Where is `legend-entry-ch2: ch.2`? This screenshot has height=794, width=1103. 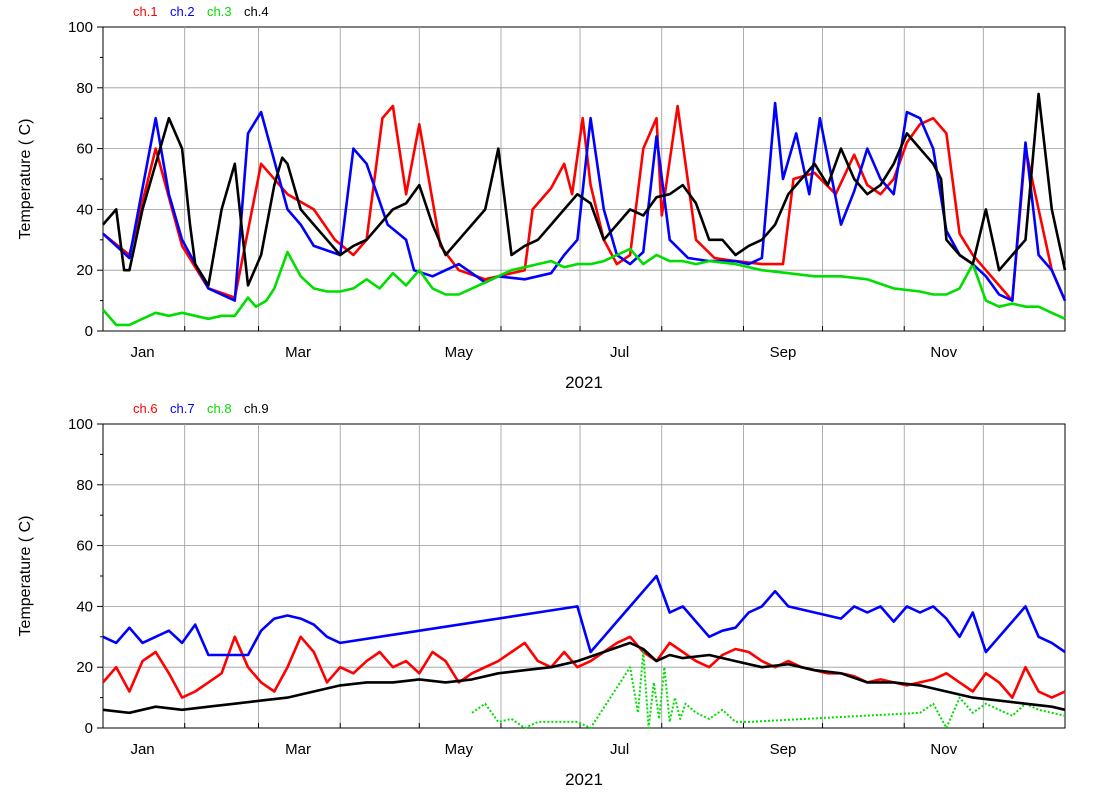
legend-entry-ch2: ch.2 is located at coordinates (182, 11).